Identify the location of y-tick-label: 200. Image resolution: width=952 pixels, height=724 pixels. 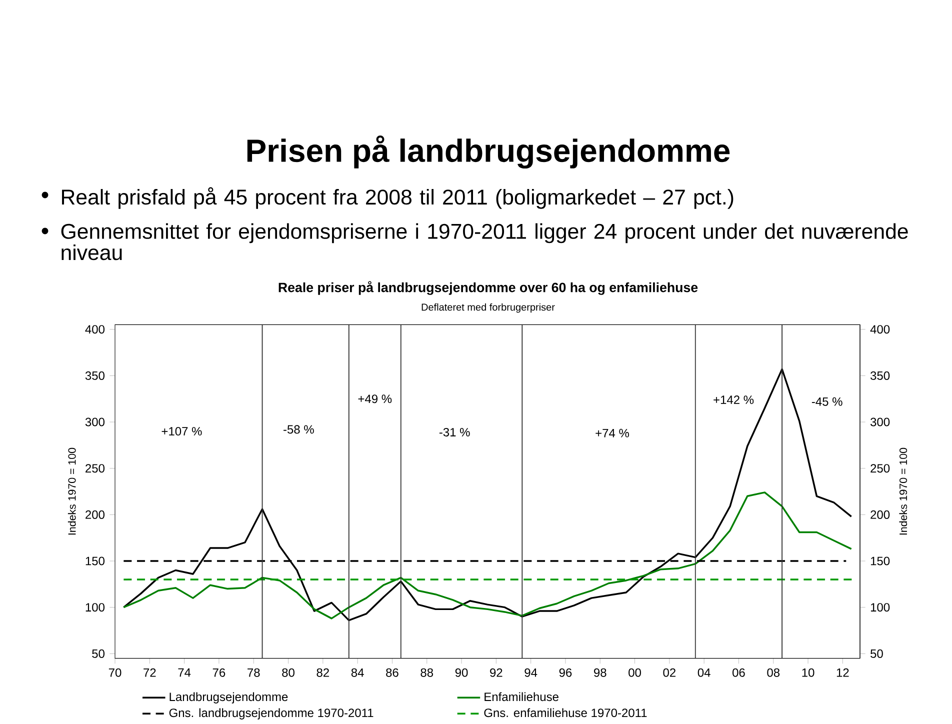
(95, 514).